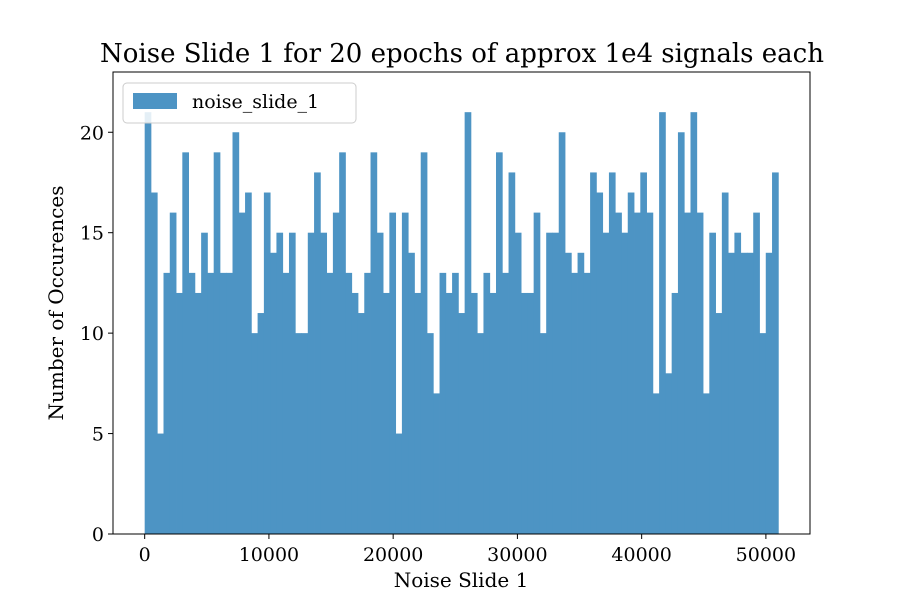 The width and height of the screenshot is (900, 600). I want to click on y-tick-label: 0, so click(98, 535).